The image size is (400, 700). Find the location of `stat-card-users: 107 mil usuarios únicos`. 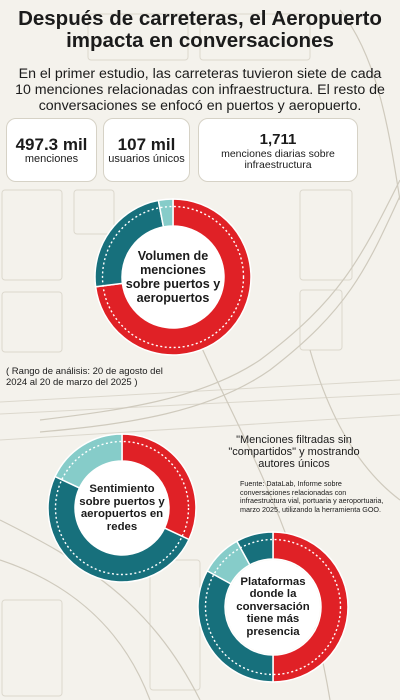

stat-card-users: 107 mil usuarios únicos is located at coordinates (146, 150).